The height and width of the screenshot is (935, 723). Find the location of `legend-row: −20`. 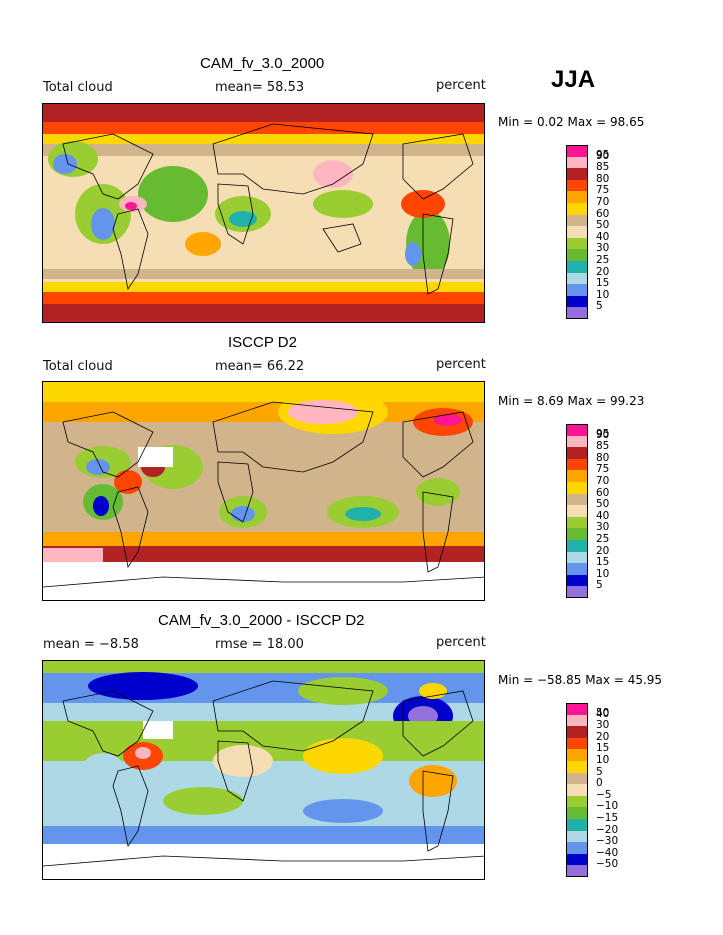

legend-row: −20 is located at coordinates (606, 833).